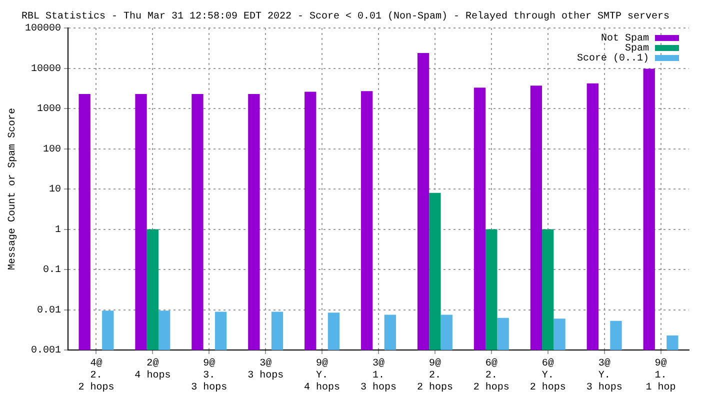 The width and height of the screenshot is (704, 396). Describe the element at coordinates (96, 376) in the screenshot. I see `x-tick-label: 4@ 2. 2 hops` at that location.